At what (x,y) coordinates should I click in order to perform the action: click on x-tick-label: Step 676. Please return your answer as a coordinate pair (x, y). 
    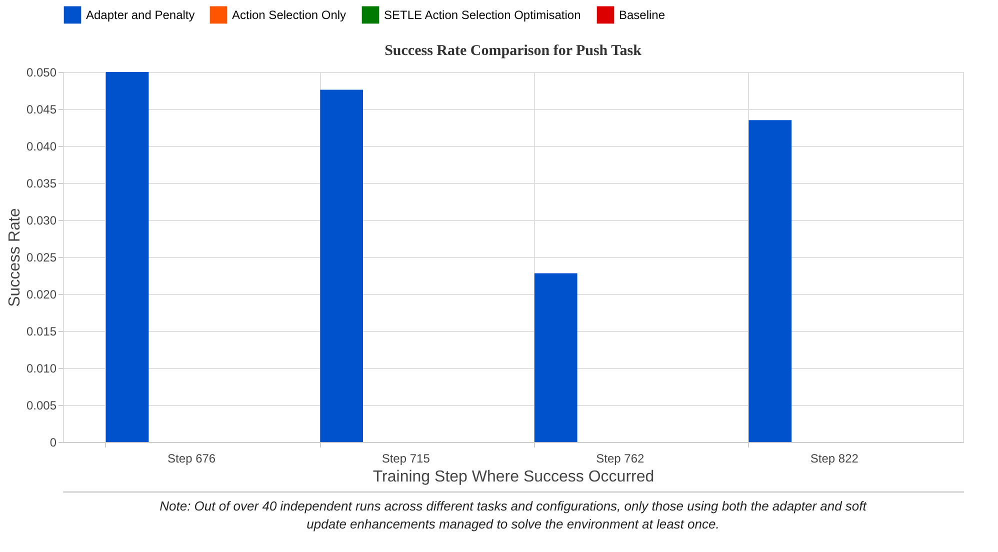
    Looking at the image, I should click on (192, 459).